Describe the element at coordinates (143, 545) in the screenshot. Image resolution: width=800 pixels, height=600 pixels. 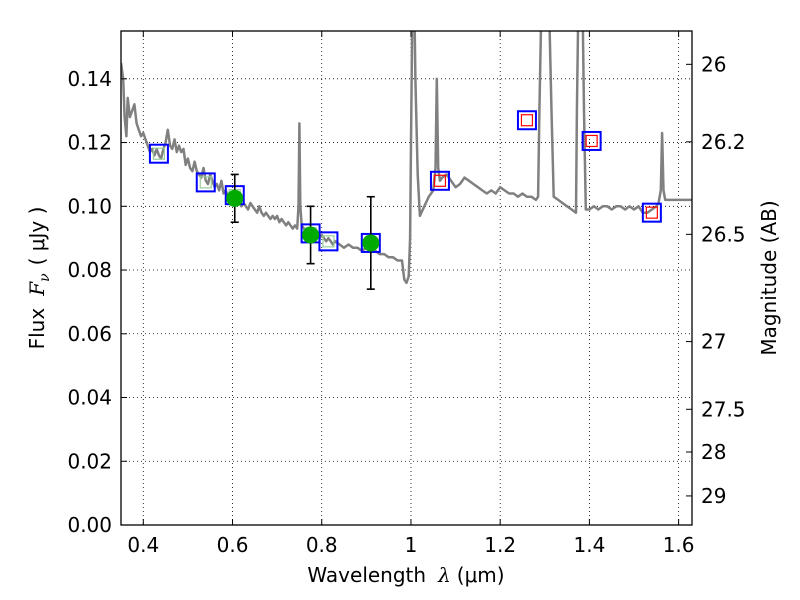
I see `x-tick-label: 0.4` at that location.